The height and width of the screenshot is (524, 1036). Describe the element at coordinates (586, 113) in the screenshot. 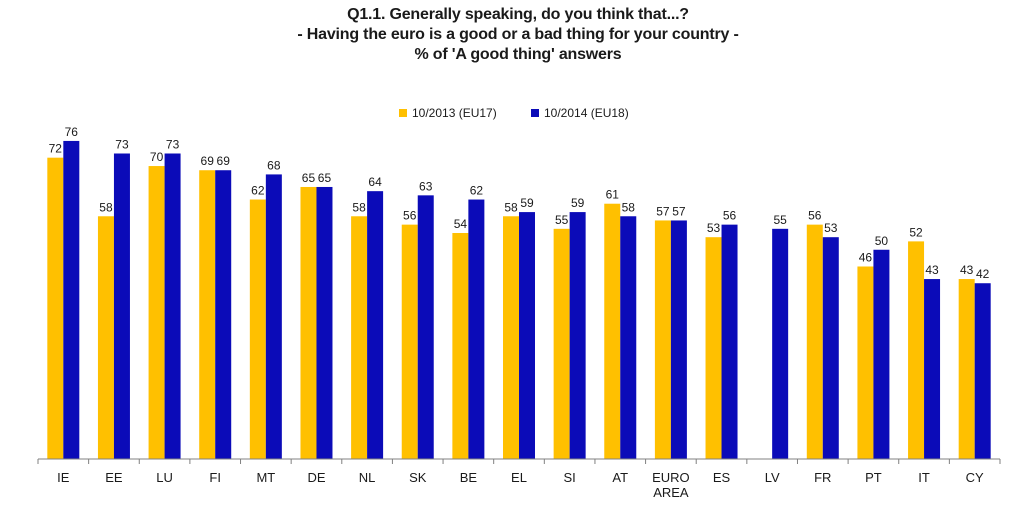

I see `legend-label-series-2: 10/2014 (EU18)` at that location.